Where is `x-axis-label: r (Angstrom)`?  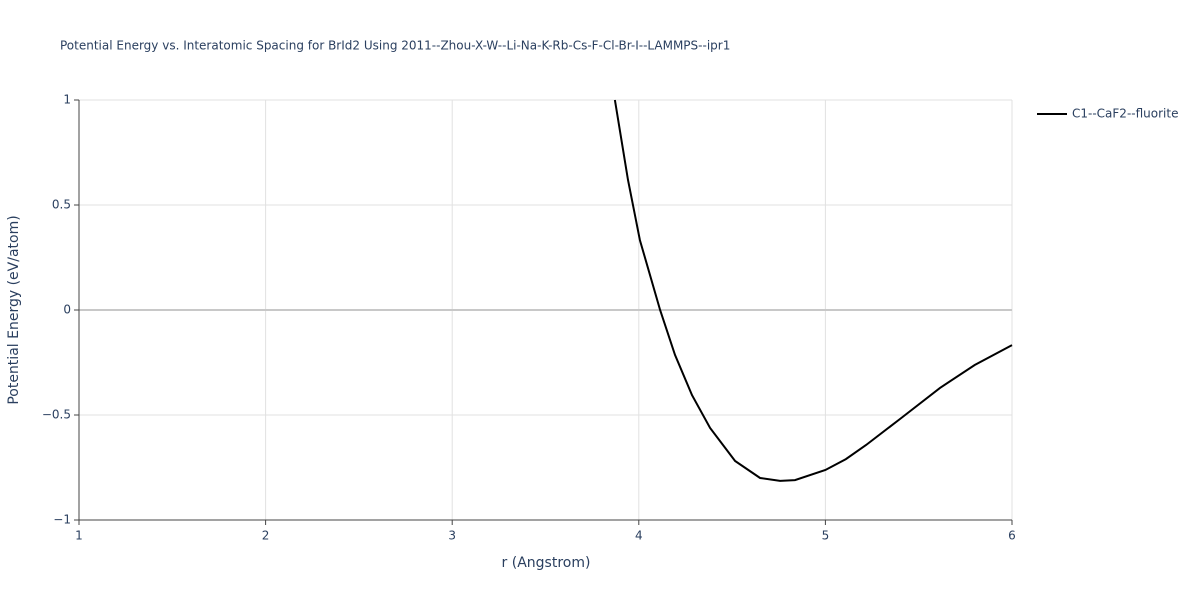
x-axis-label: r (Angstrom) is located at coordinates (546, 563).